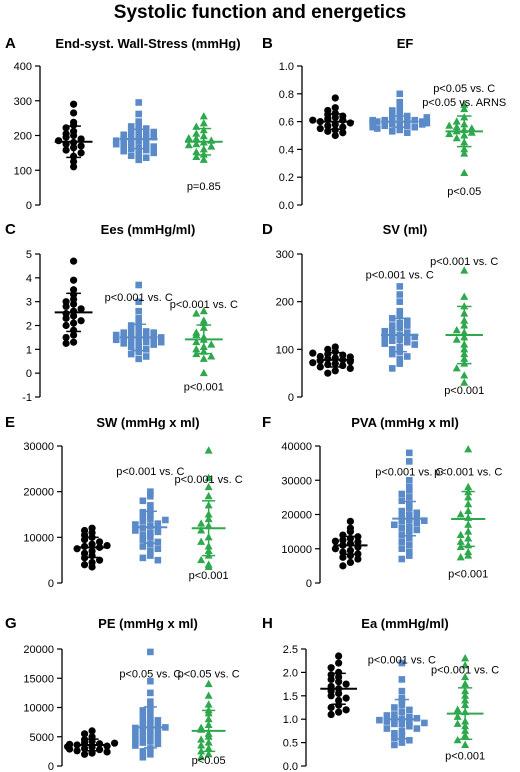  I want to click on y-tick-label: 2, so click(29, 327).